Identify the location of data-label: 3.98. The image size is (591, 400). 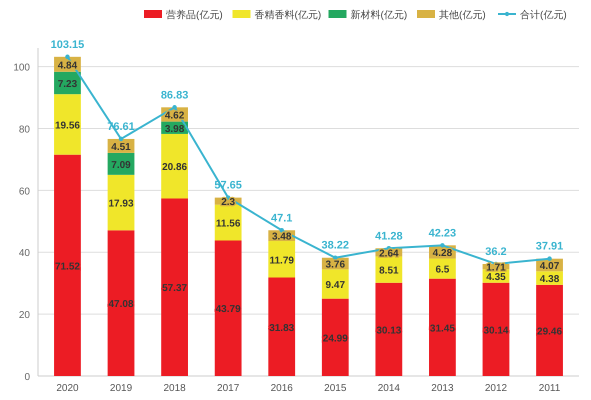
(174, 129).